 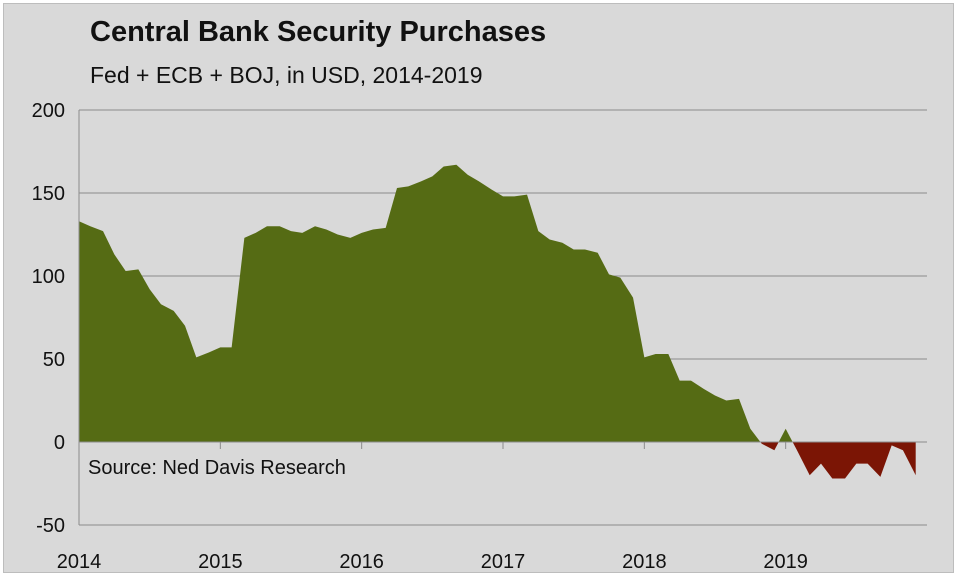 I want to click on x-tick-label: 2017, so click(x=503, y=562).